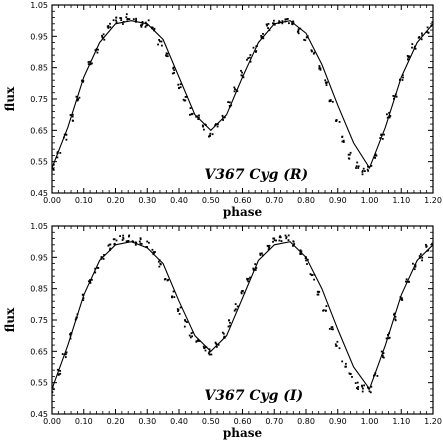 The height and width of the screenshot is (440, 443). What do you see at coordinates (39, 414) in the screenshot?
I see `y-tick-label: 0.45` at bounding box center [39, 414].